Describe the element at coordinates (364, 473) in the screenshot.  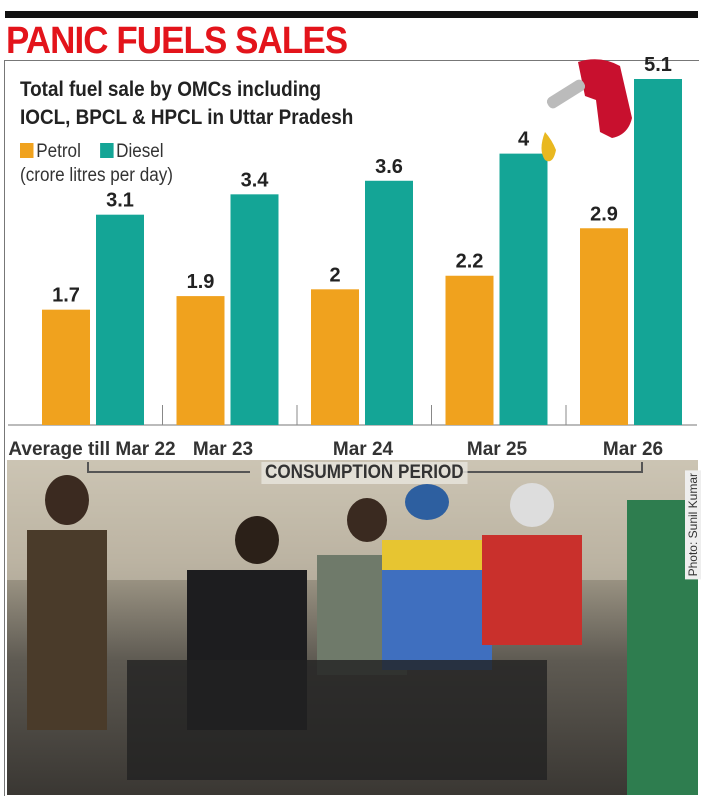
I see `x-axis-title: CONSUMPTION PERIOD` at that location.